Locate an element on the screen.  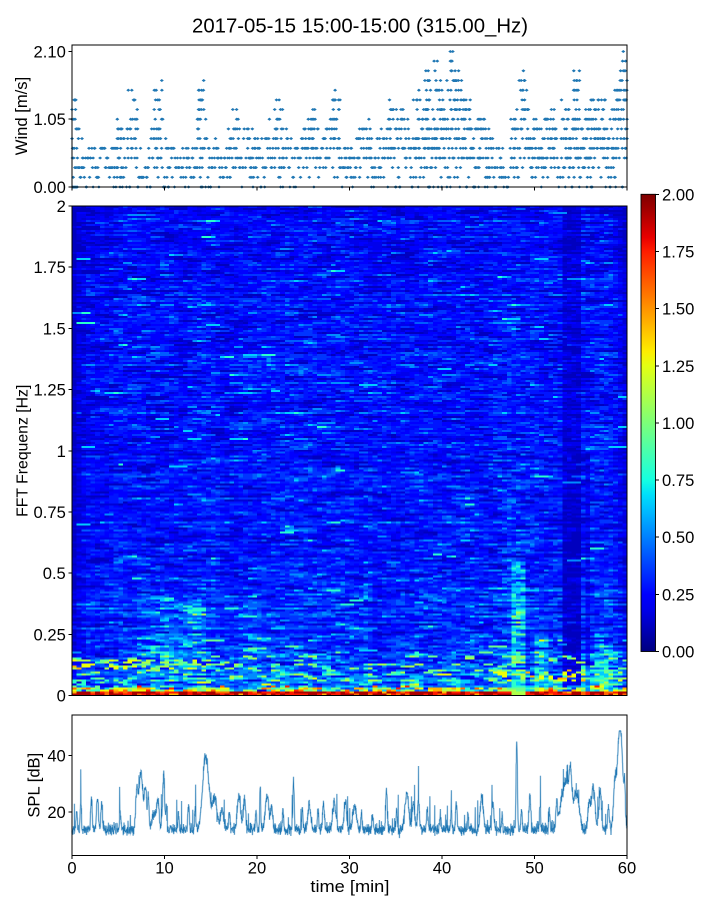
svg-text: 60 is located at coordinates (627, 867).